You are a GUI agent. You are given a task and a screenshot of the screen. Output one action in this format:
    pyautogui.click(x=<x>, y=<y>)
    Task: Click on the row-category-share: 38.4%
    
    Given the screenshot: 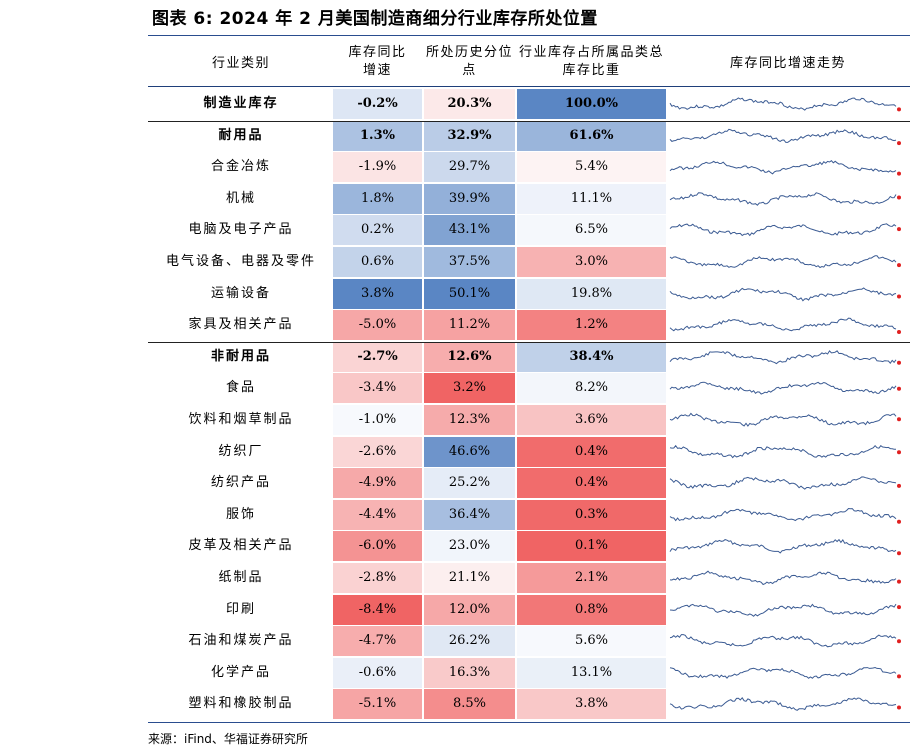 What is the action you would take?
    pyautogui.click(x=591, y=356)
    